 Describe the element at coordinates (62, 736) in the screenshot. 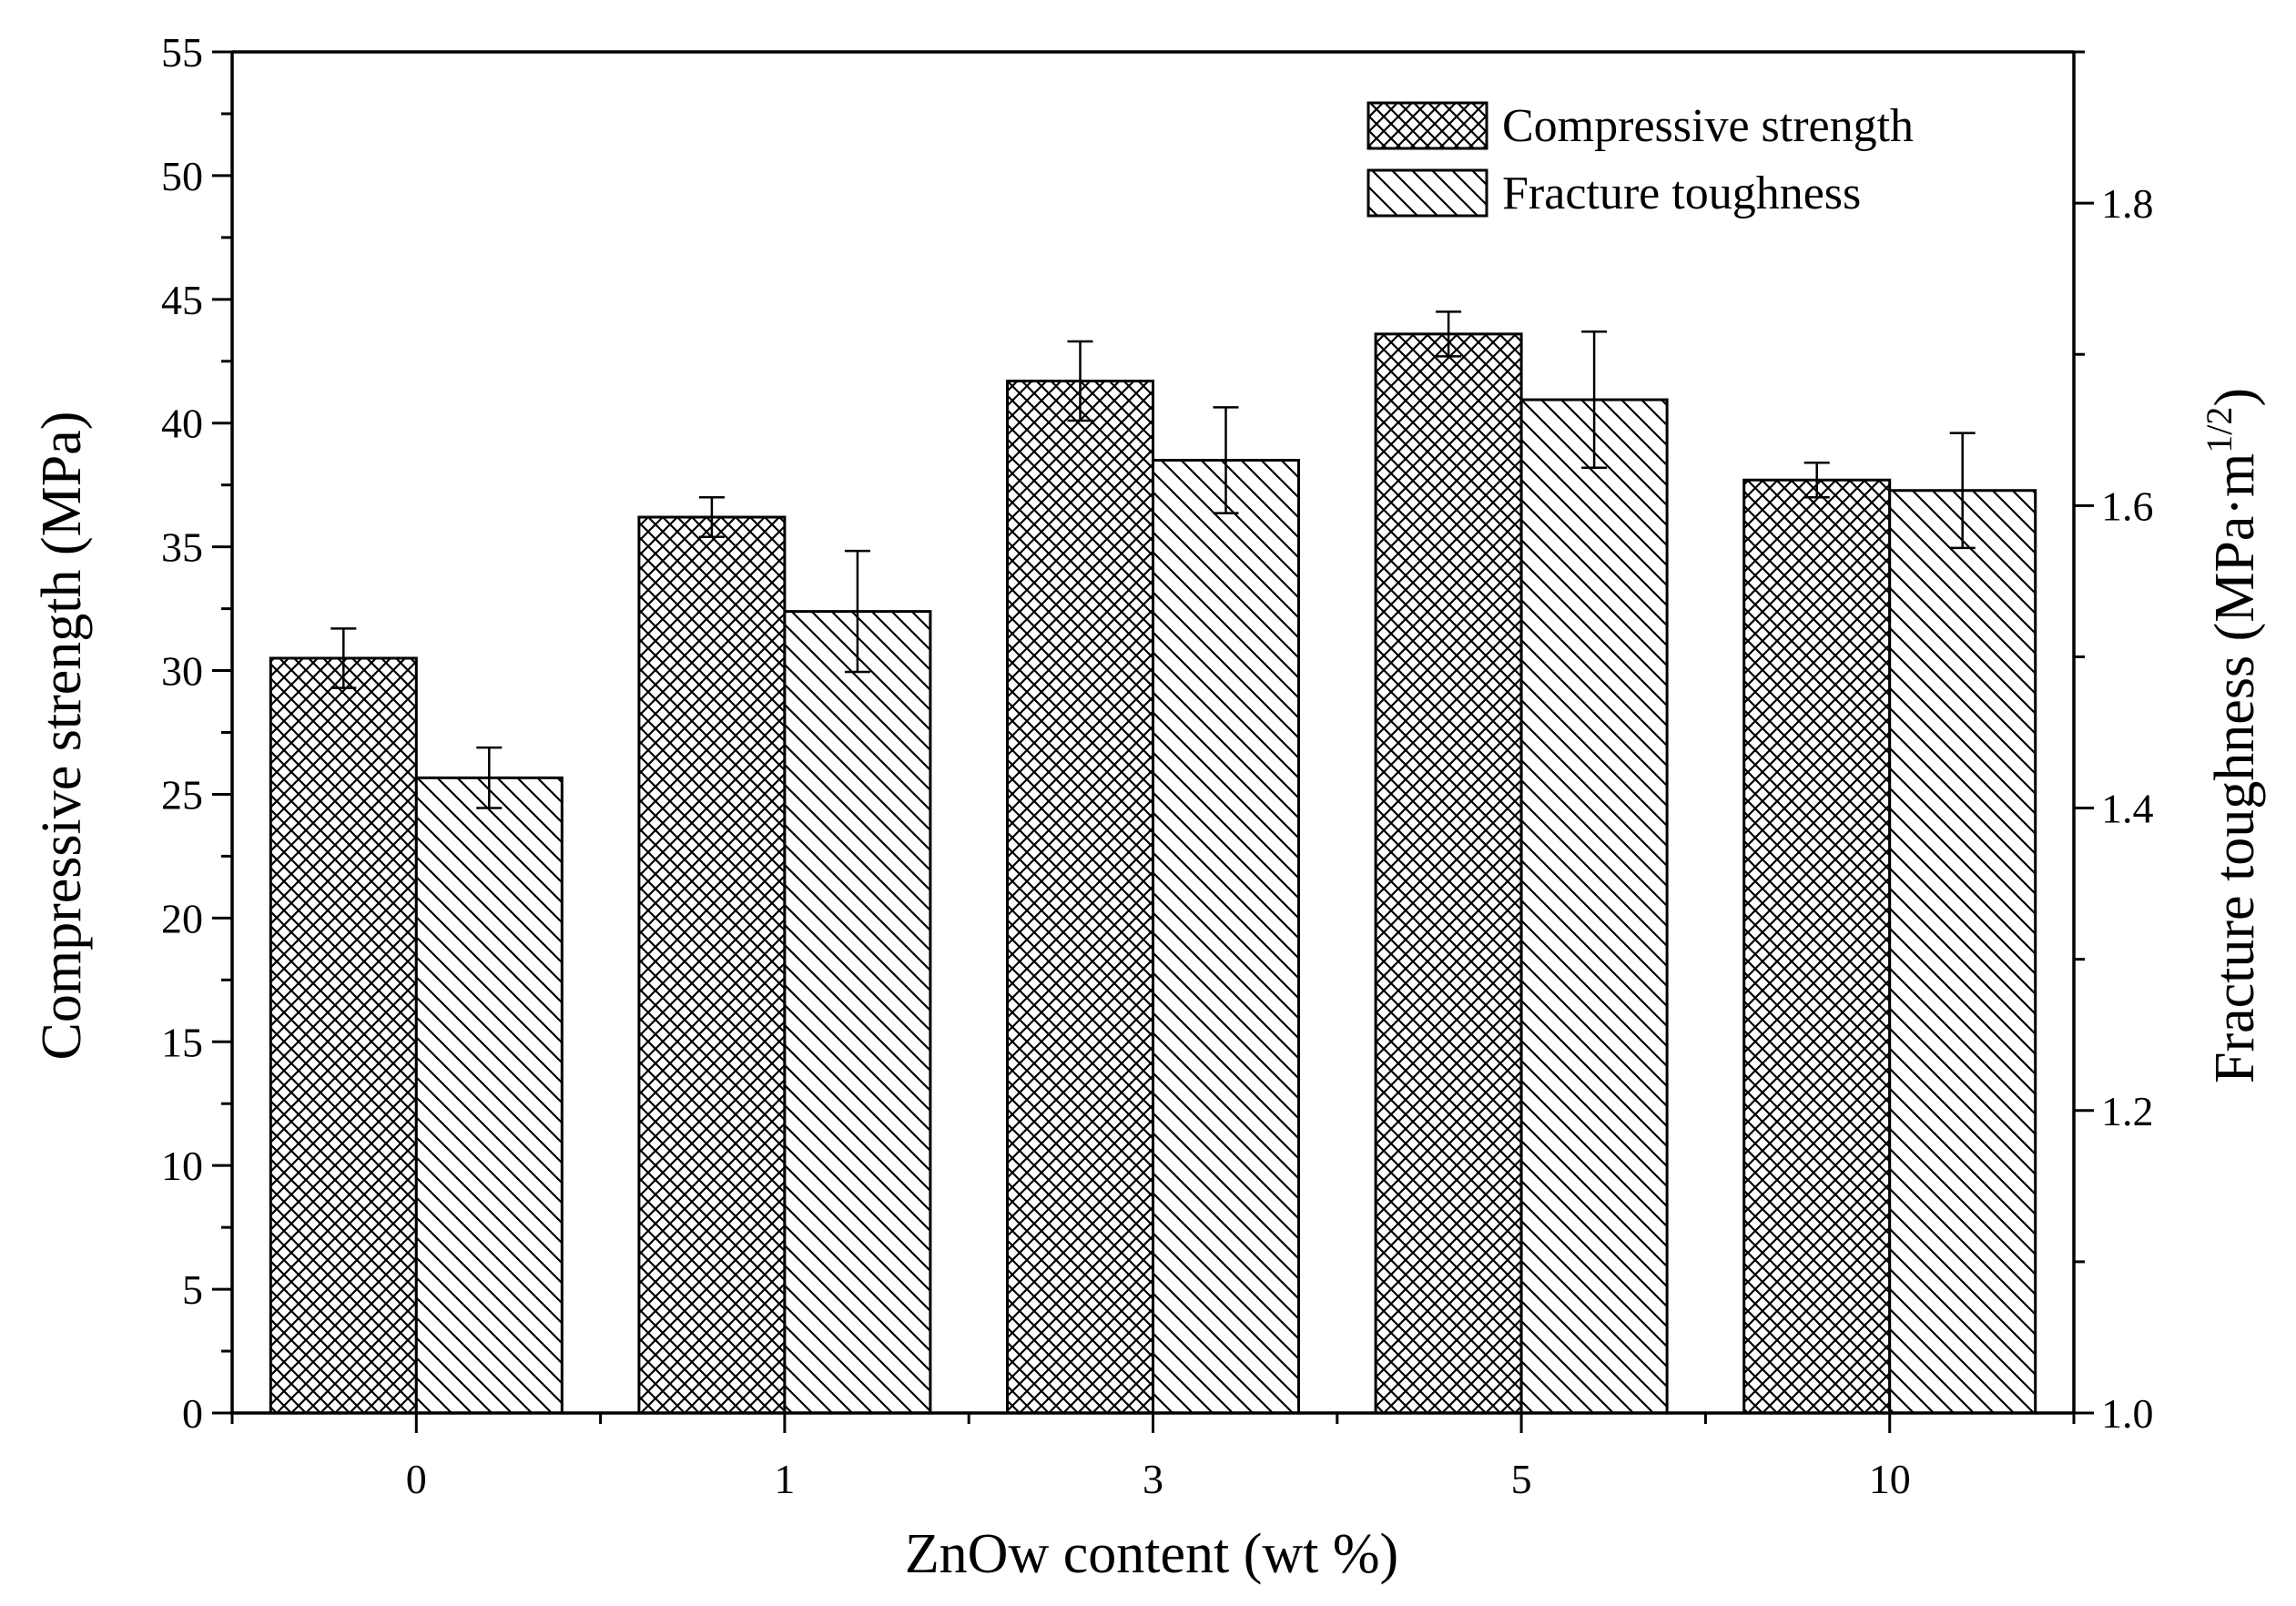

I see `y-axis-title-left: Compressive strength (MPa)` at that location.